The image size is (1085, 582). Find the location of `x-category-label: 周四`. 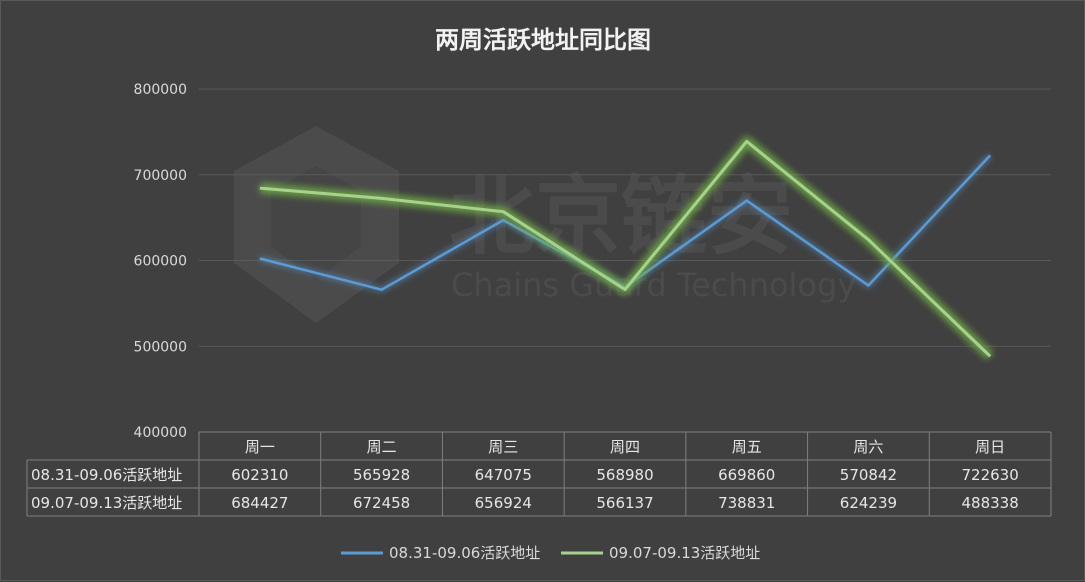

x-category-label: 周四 is located at coordinates (625, 447).